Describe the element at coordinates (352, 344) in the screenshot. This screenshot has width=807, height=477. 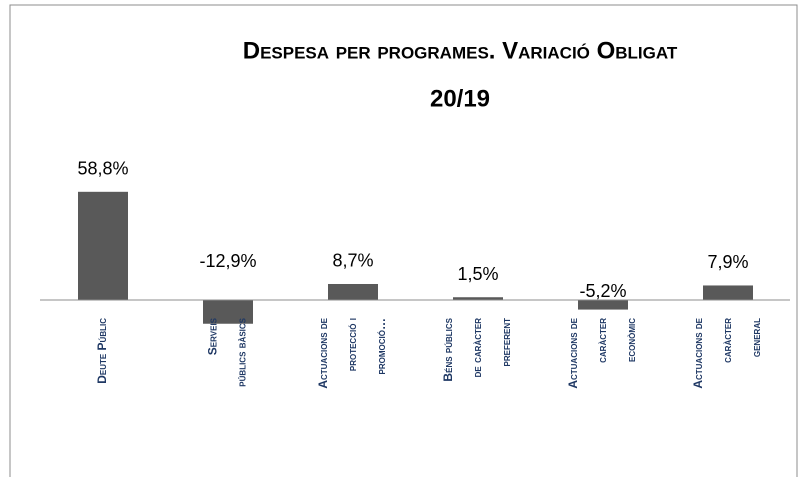
I see `x-tick-label: protecció i` at that location.